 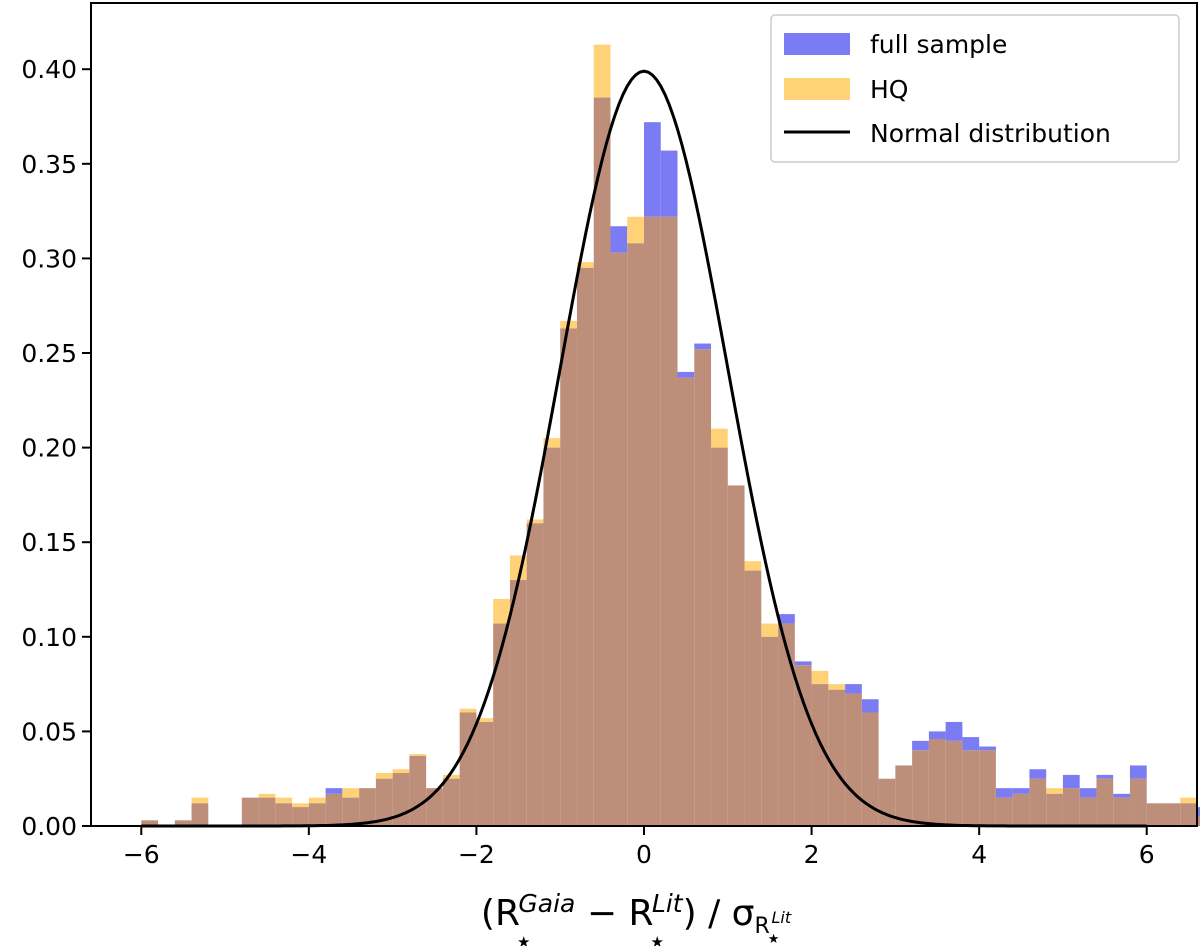 What do you see at coordinates (889, 89) in the screenshot?
I see `legend-label-hq: HQ` at bounding box center [889, 89].